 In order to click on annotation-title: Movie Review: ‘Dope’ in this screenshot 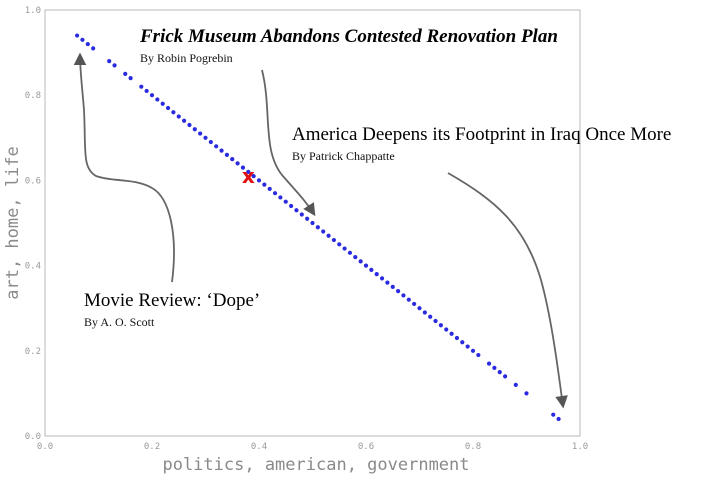, I will do `click(172, 300)`.